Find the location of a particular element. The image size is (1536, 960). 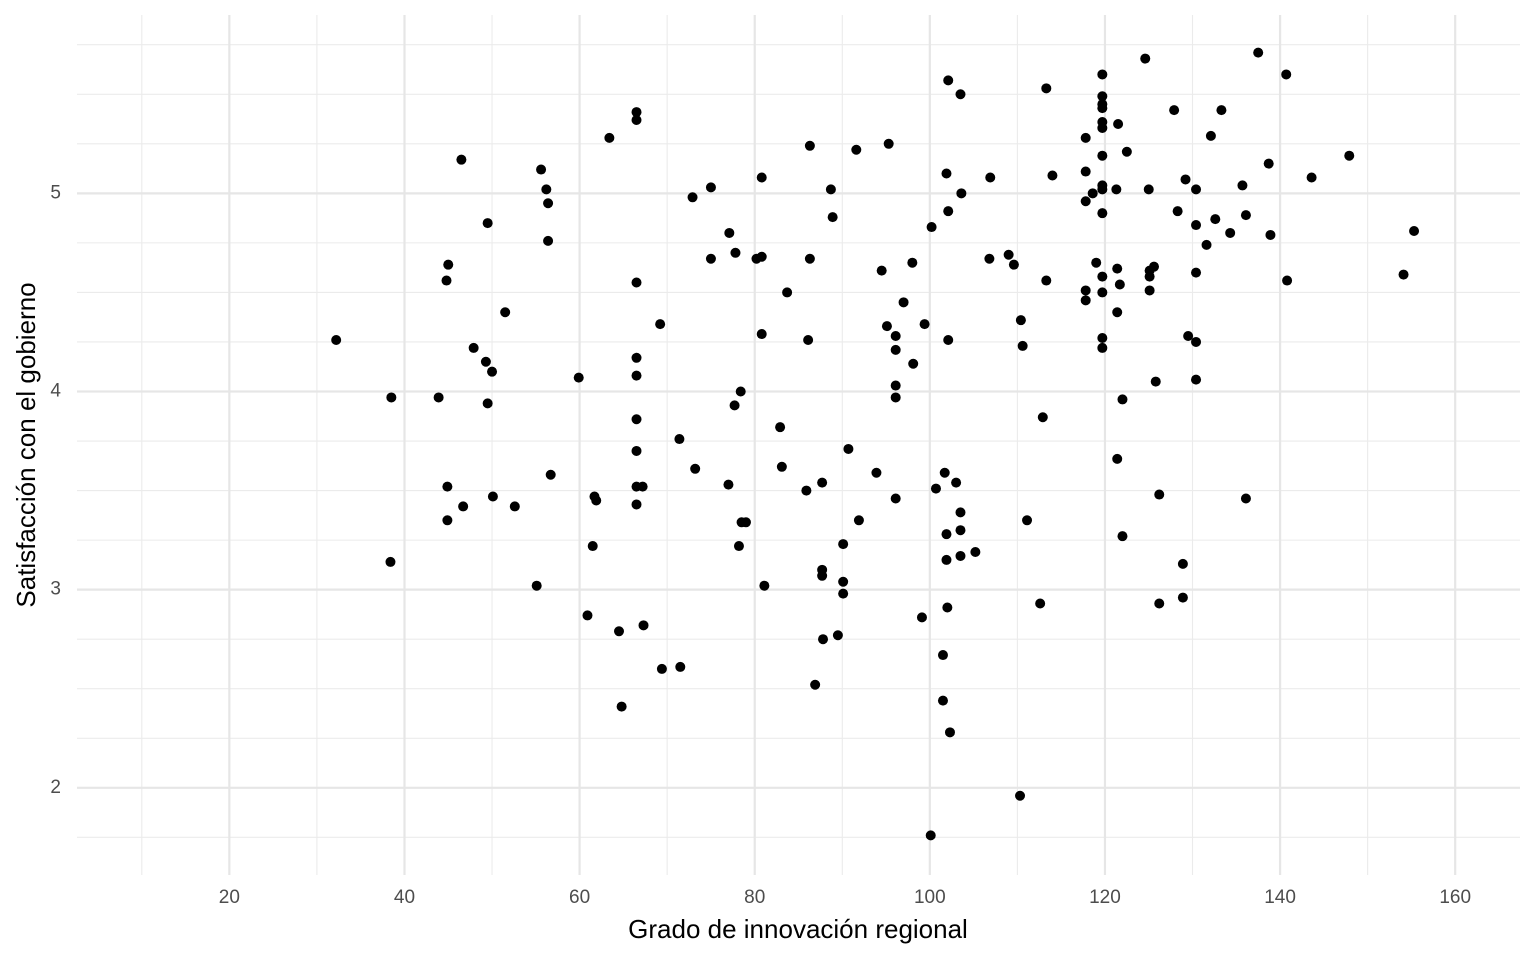

y-tick-label: 4 is located at coordinates (55, 391).